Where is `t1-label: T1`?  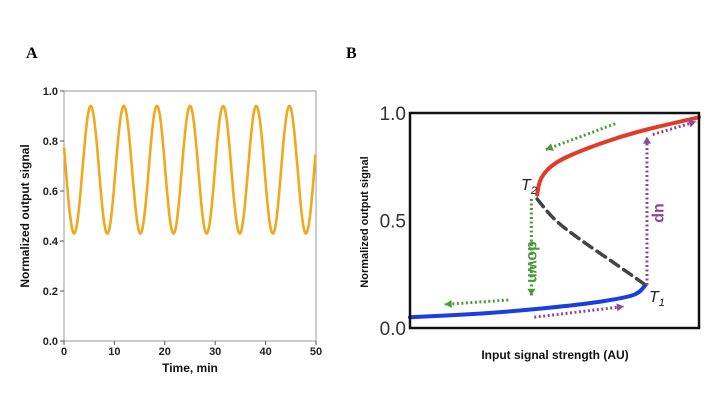 t1-label: T1 is located at coordinates (657, 299).